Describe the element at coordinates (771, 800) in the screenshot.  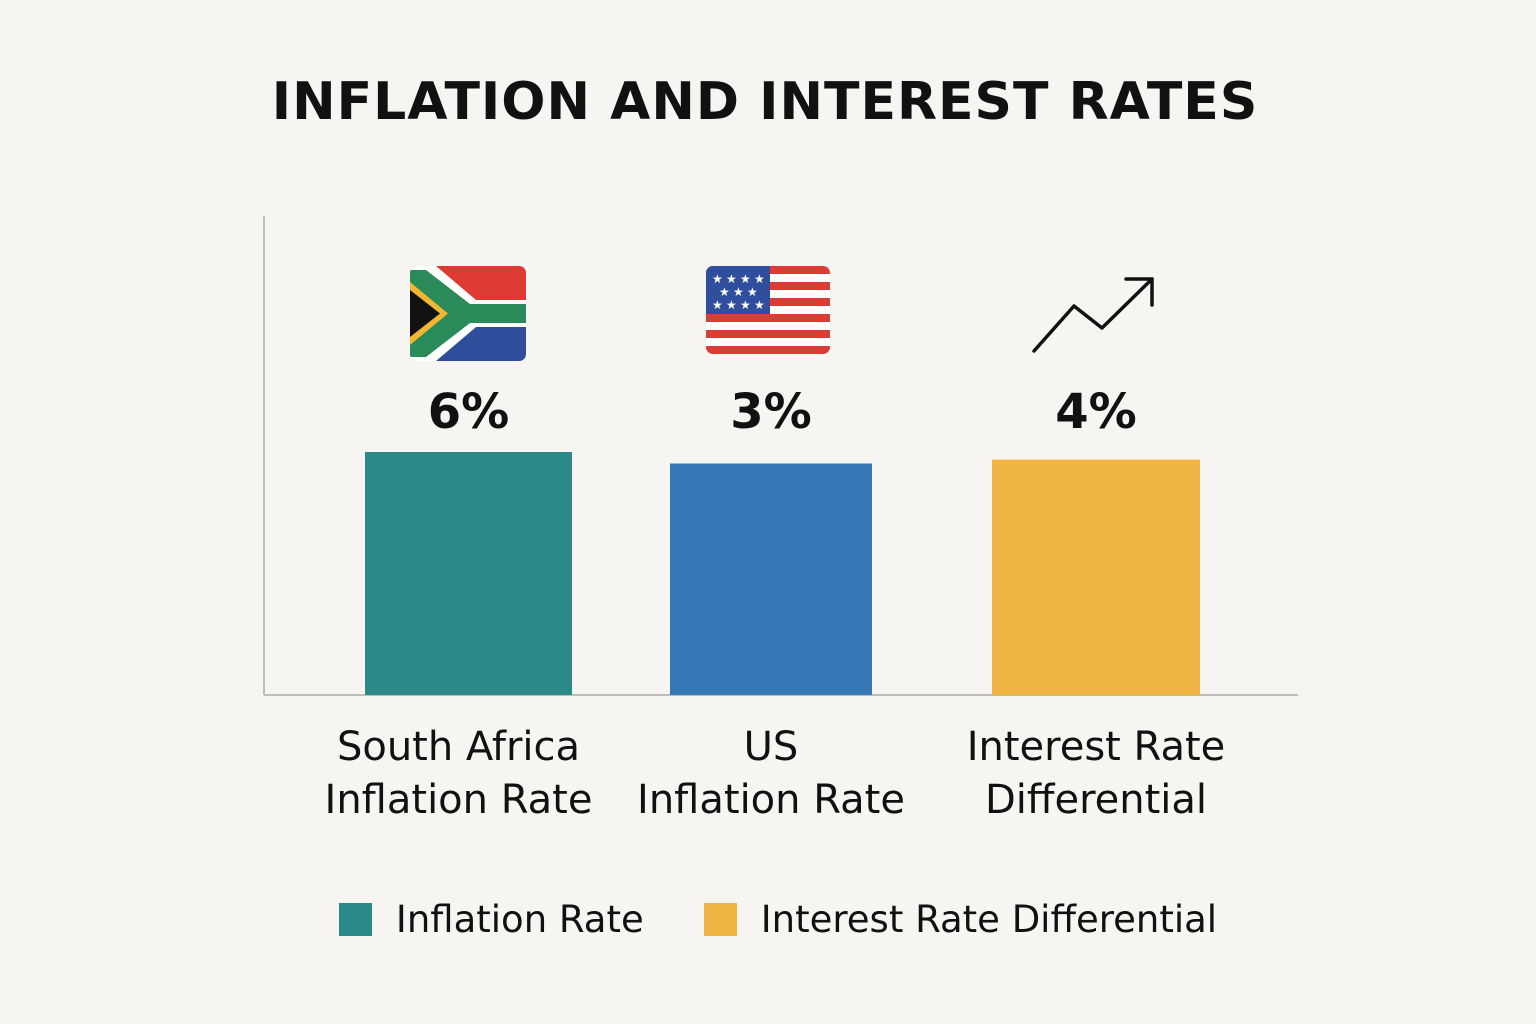
I see `category-label-1-line-1: Inflation Rate` at that location.